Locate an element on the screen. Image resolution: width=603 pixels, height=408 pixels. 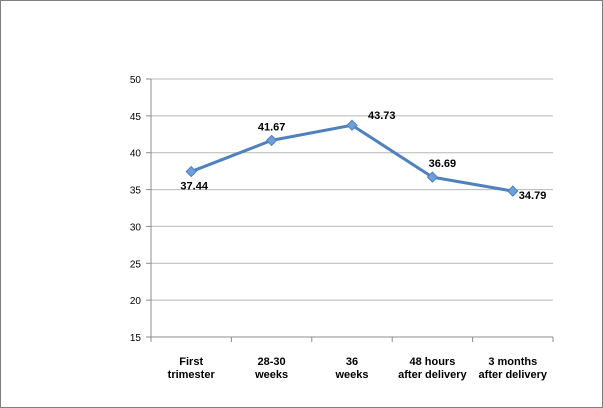
y-tick-label: 35 is located at coordinates (136, 191).